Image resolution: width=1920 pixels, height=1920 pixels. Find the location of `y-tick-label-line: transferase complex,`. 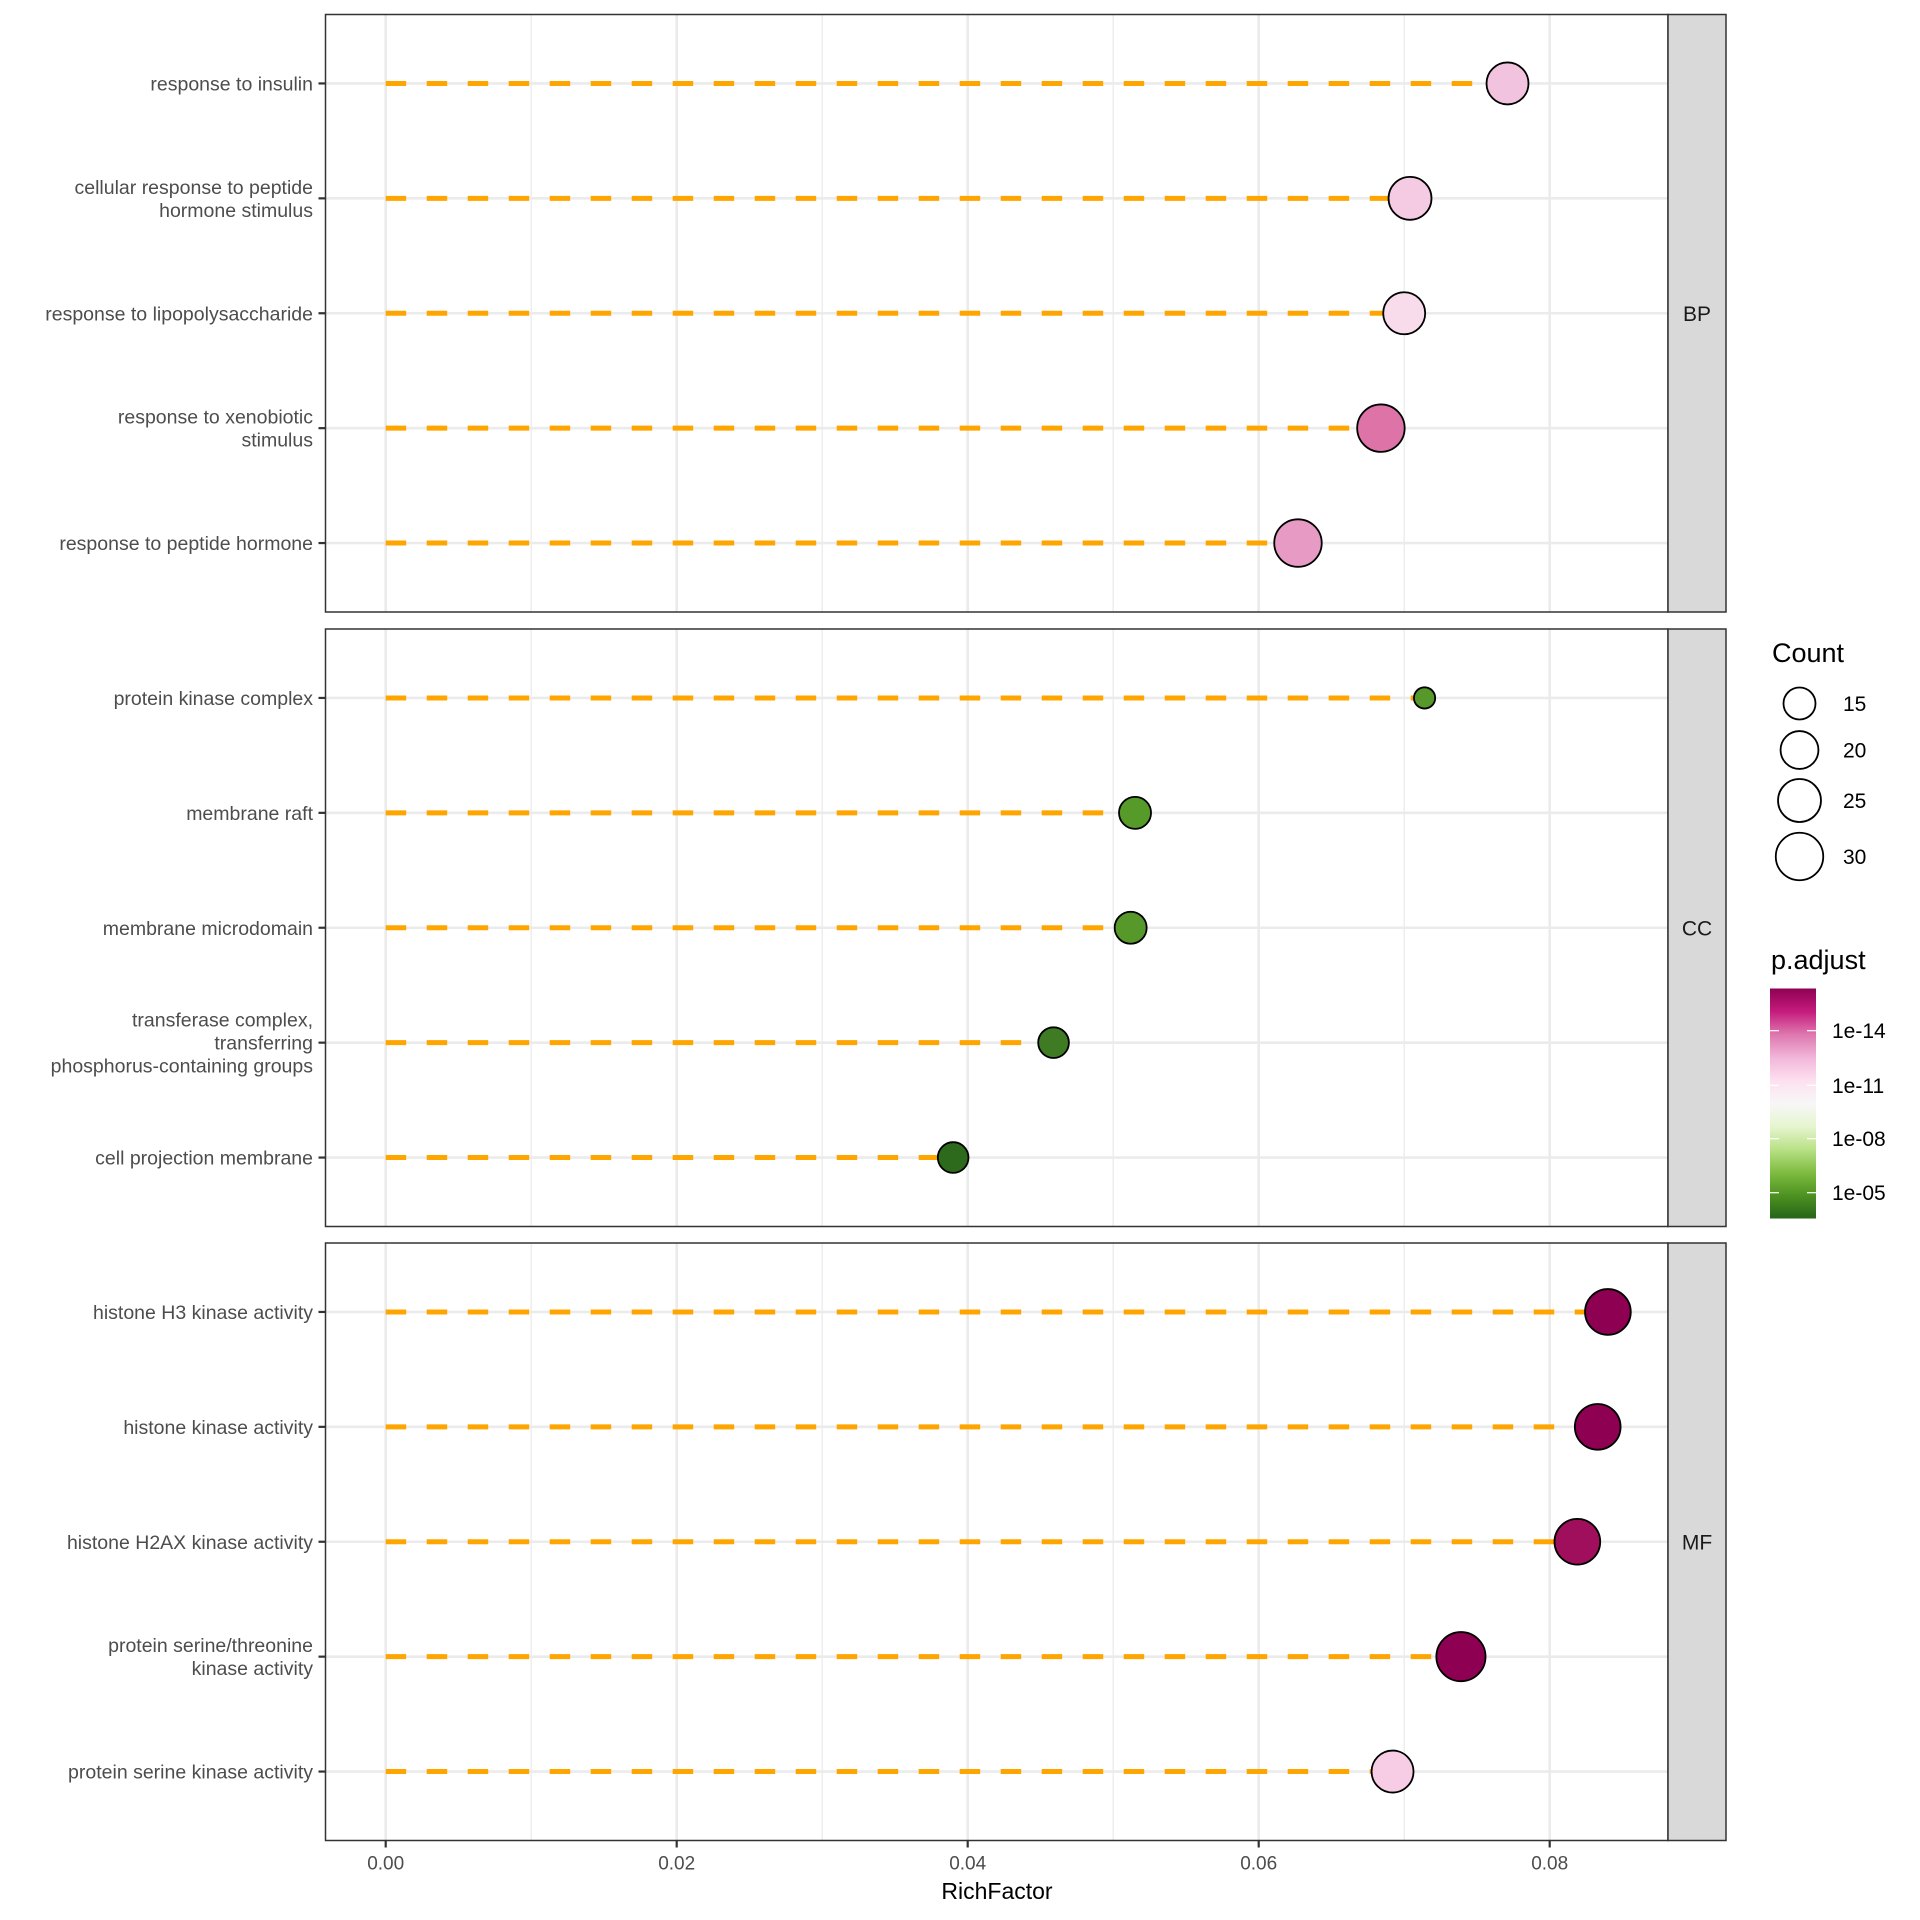

y-tick-label-line: transferase complex, is located at coordinates (222, 1021).